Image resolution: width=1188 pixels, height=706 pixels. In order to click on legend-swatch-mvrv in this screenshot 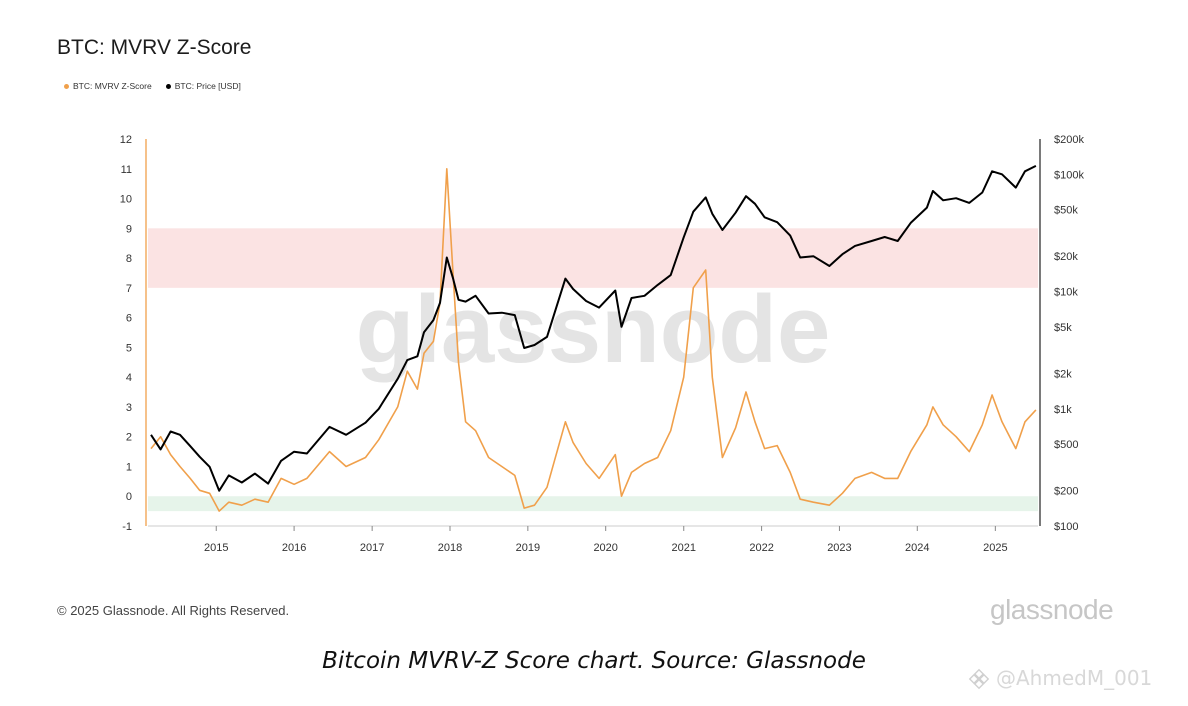, I will do `click(66, 86)`.